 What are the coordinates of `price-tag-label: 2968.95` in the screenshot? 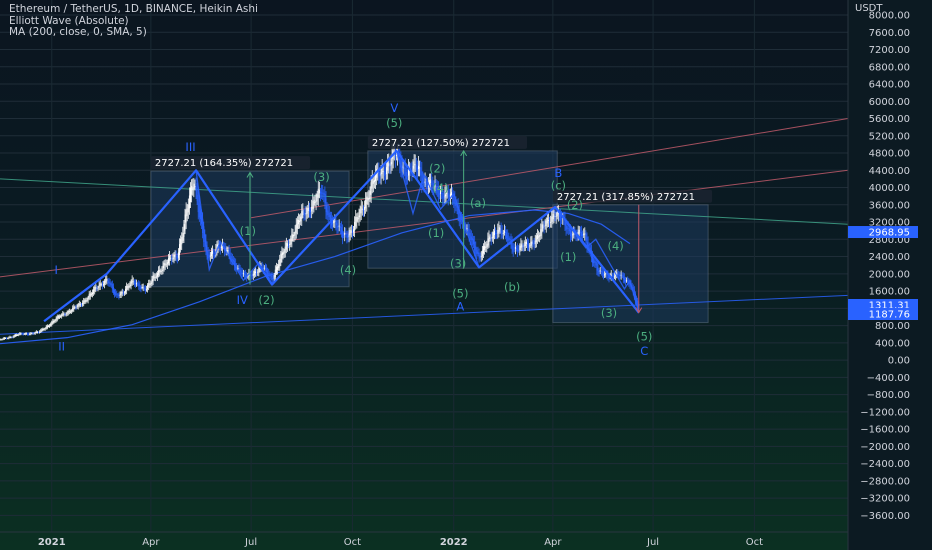 It's located at (889, 233).